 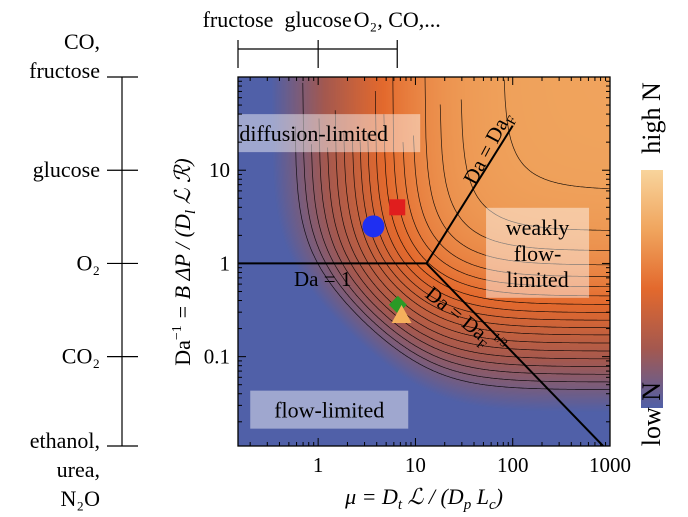 What do you see at coordinates (238, 19) in the screenshot?
I see `top-scale-label: fructose` at bounding box center [238, 19].